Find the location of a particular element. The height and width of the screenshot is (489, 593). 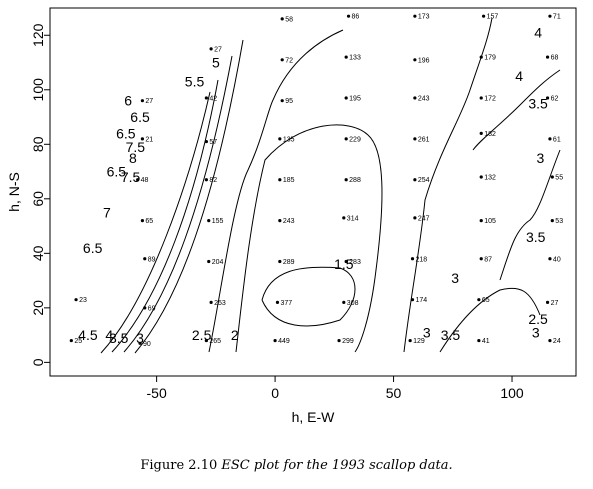

data-point-label: 90 is located at coordinates (147, 344).